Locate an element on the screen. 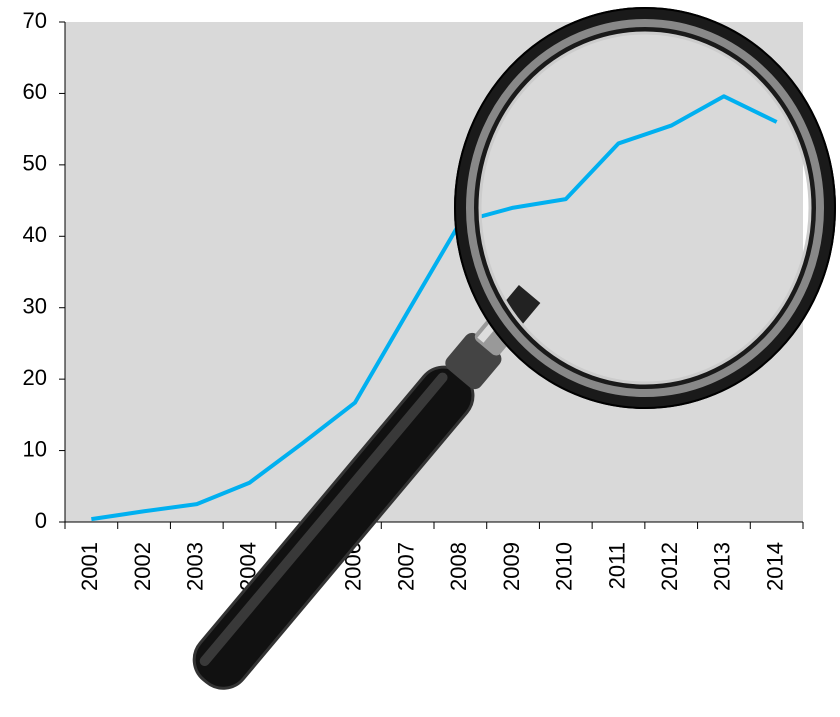 Image resolution: width=840 pixels, height=717 pixels. x-tick-label: 2001 is located at coordinates (89, 566).